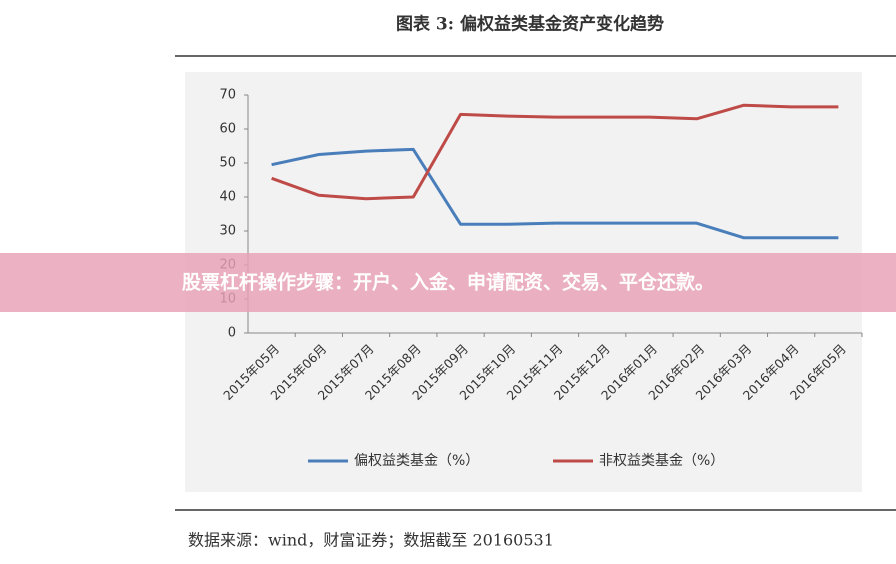  I want to click on legend-label: 非权益类基金（%）, so click(661, 460).